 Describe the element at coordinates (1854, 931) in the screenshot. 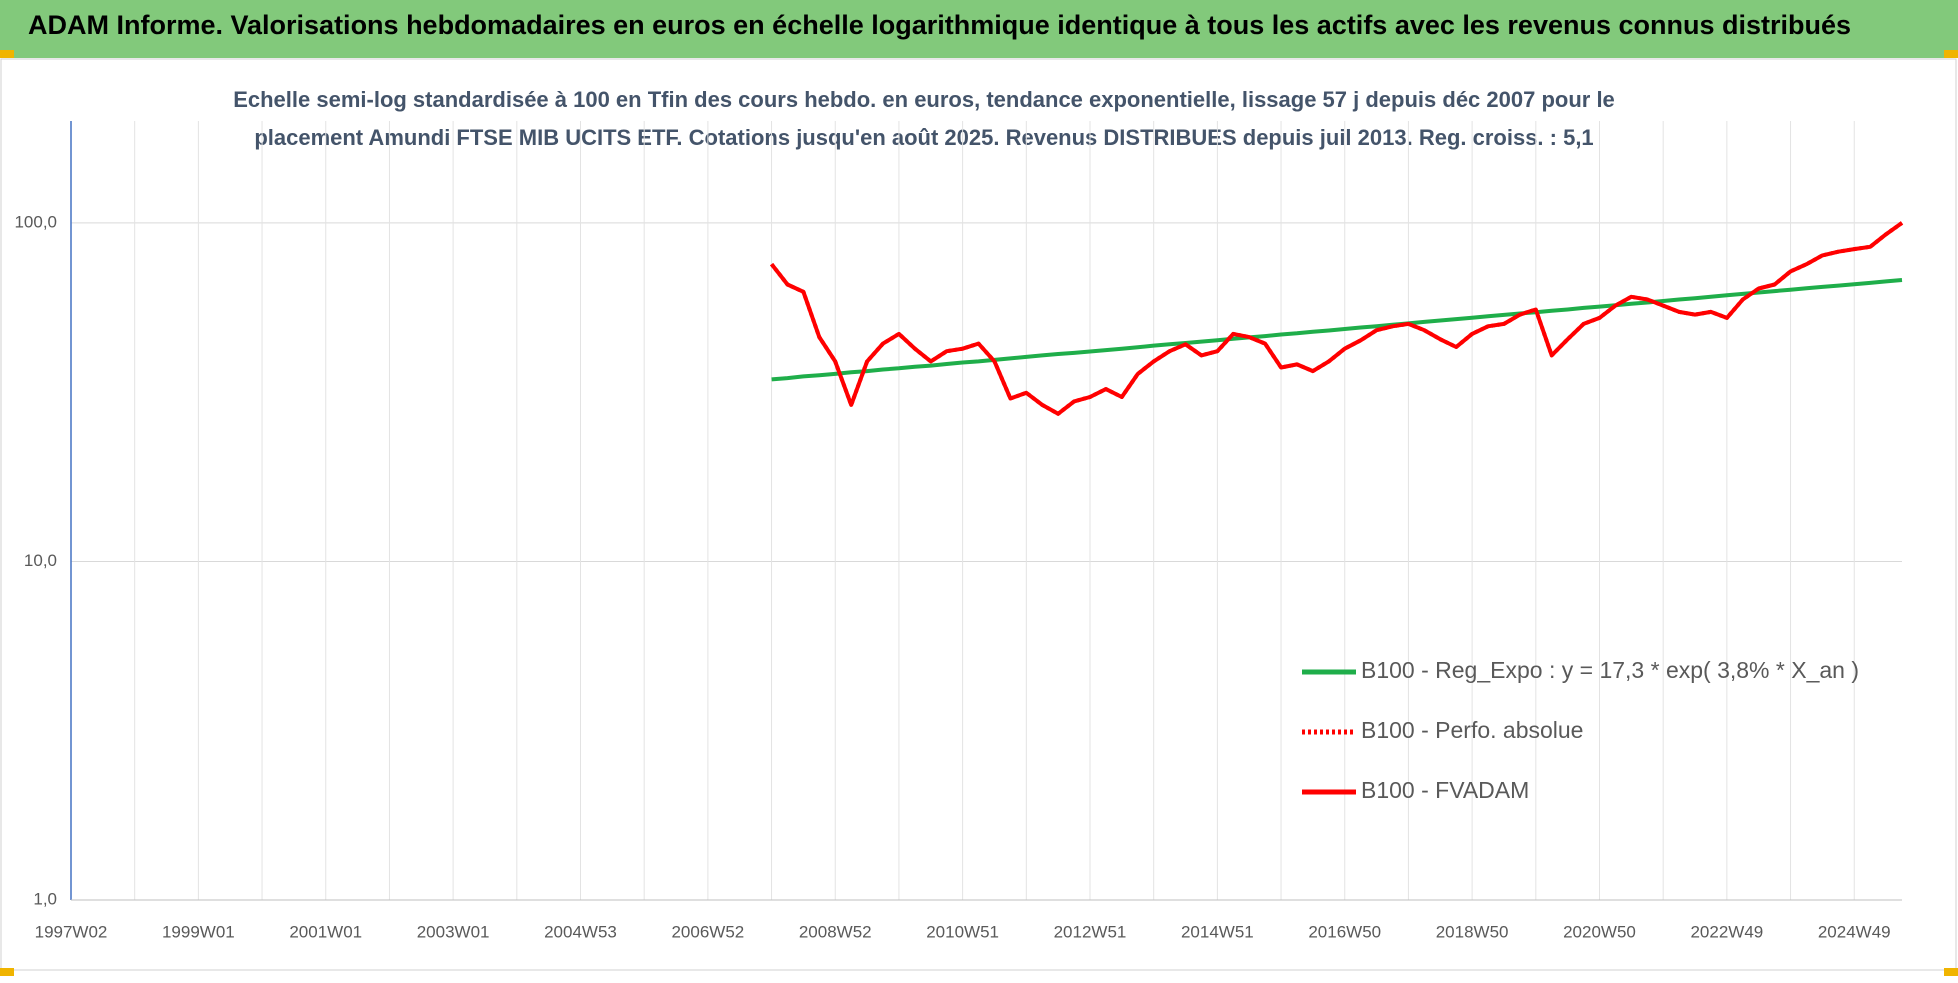

I see `x-tick-label: 2024W49` at that location.